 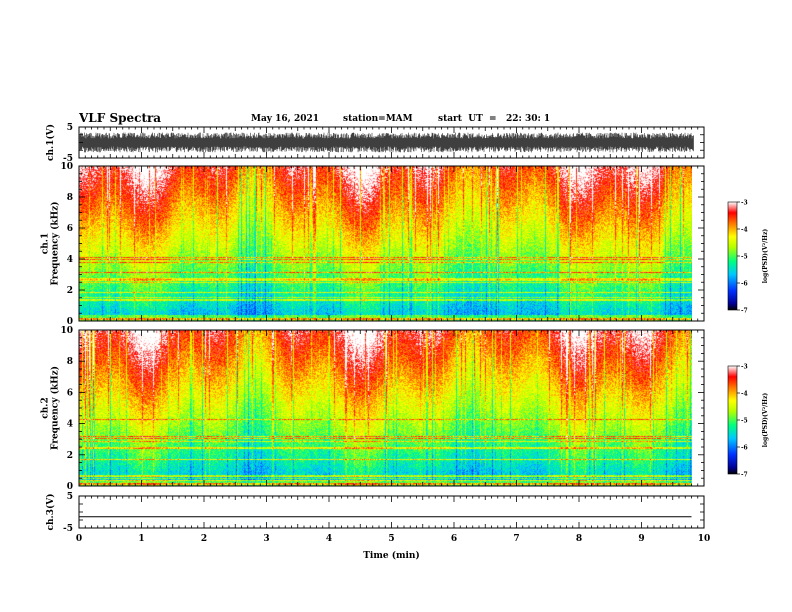 What do you see at coordinates (378, 119) in the screenshot?
I see `station-label: station=MAM` at bounding box center [378, 119].